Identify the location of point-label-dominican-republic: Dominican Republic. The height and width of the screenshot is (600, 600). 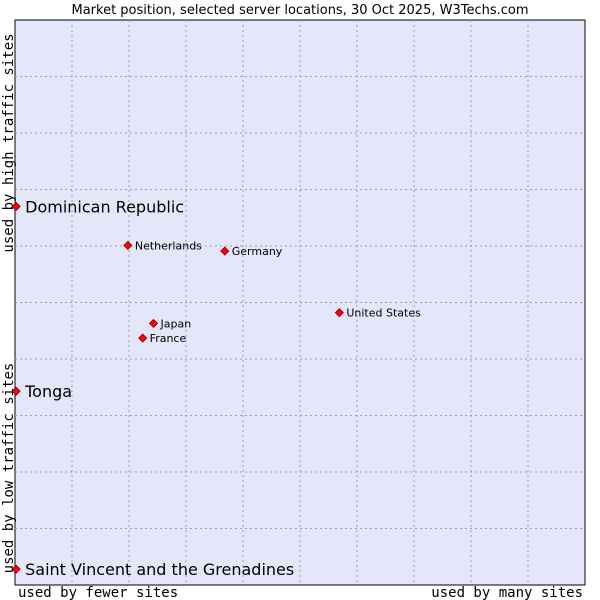
(104, 206).